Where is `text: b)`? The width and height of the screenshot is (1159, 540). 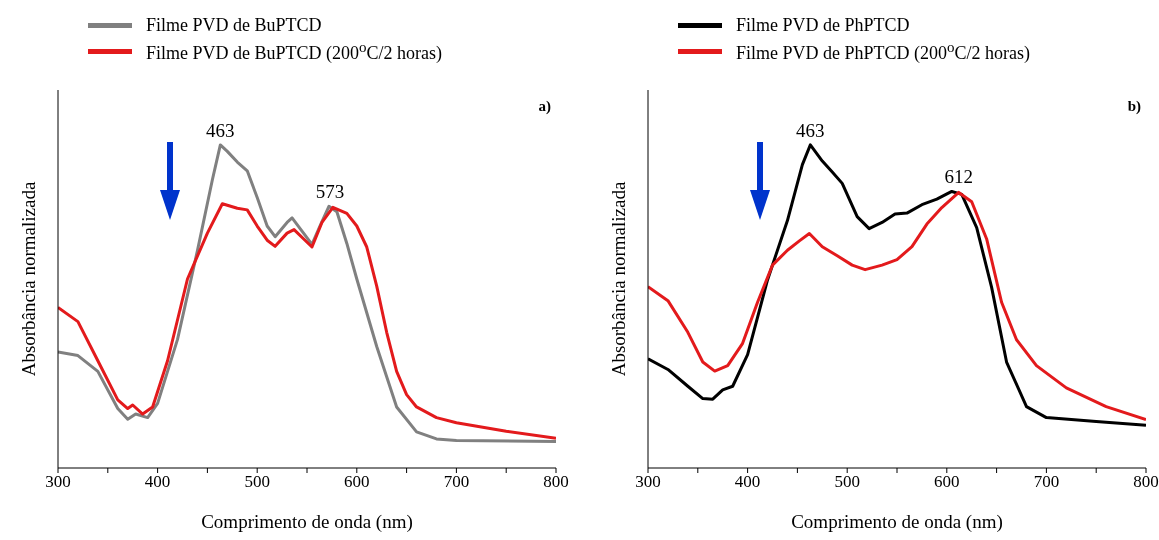
text: b) is located at coordinates (1134, 106).